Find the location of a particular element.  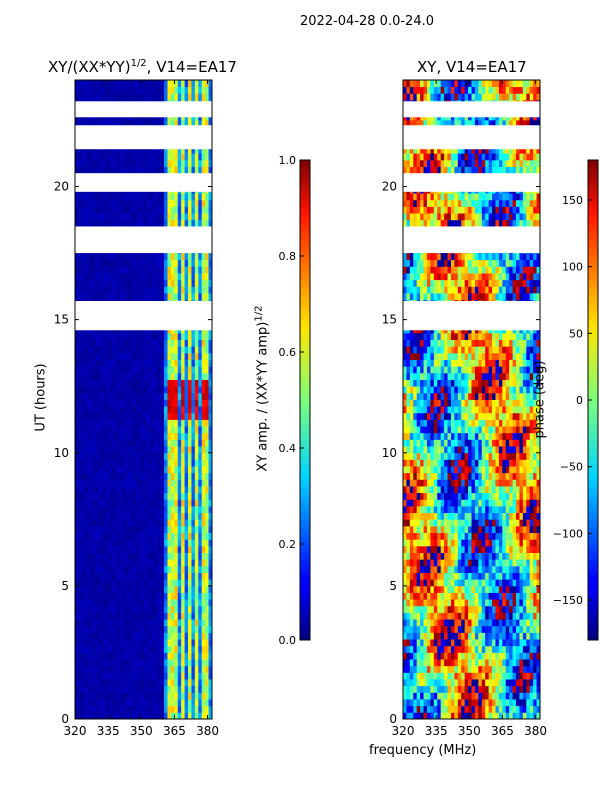

y-tick-label: 5 is located at coordinates (65, 586).